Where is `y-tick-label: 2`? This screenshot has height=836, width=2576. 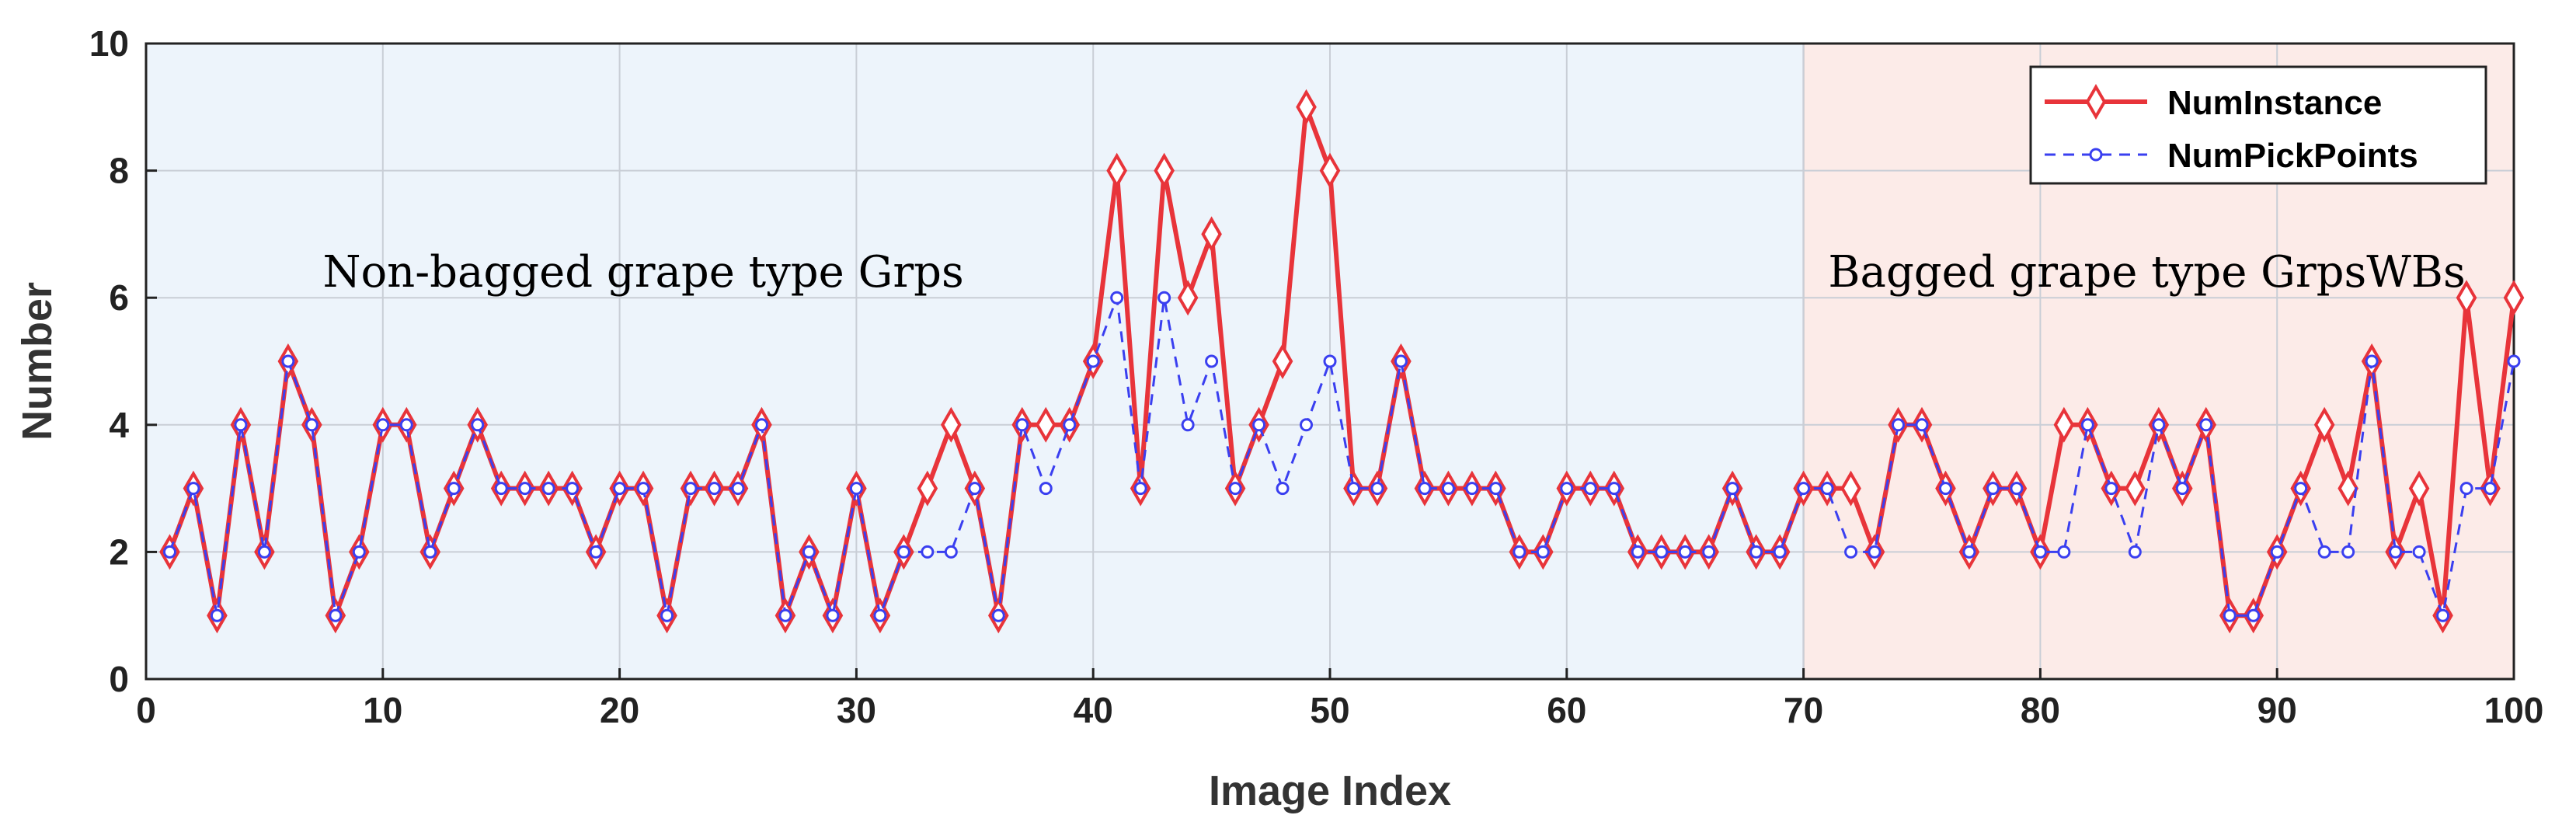 y-tick-label: 2 is located at coordinates (119, 551).